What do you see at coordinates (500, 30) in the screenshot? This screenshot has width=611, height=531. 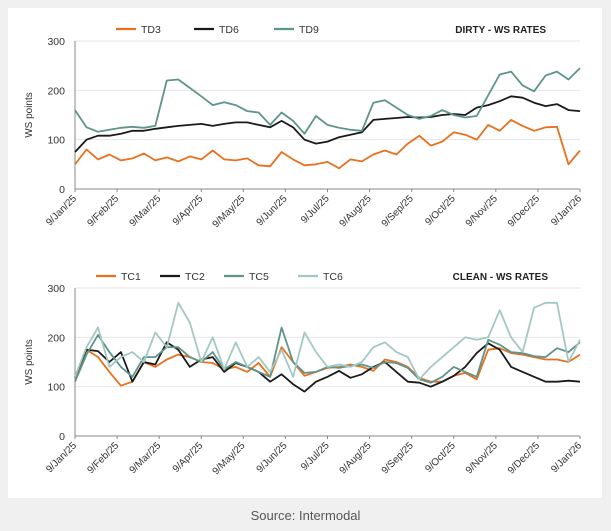 I see `chart-title: DIRTY - WS RATES` at bounding box center [500, 30].